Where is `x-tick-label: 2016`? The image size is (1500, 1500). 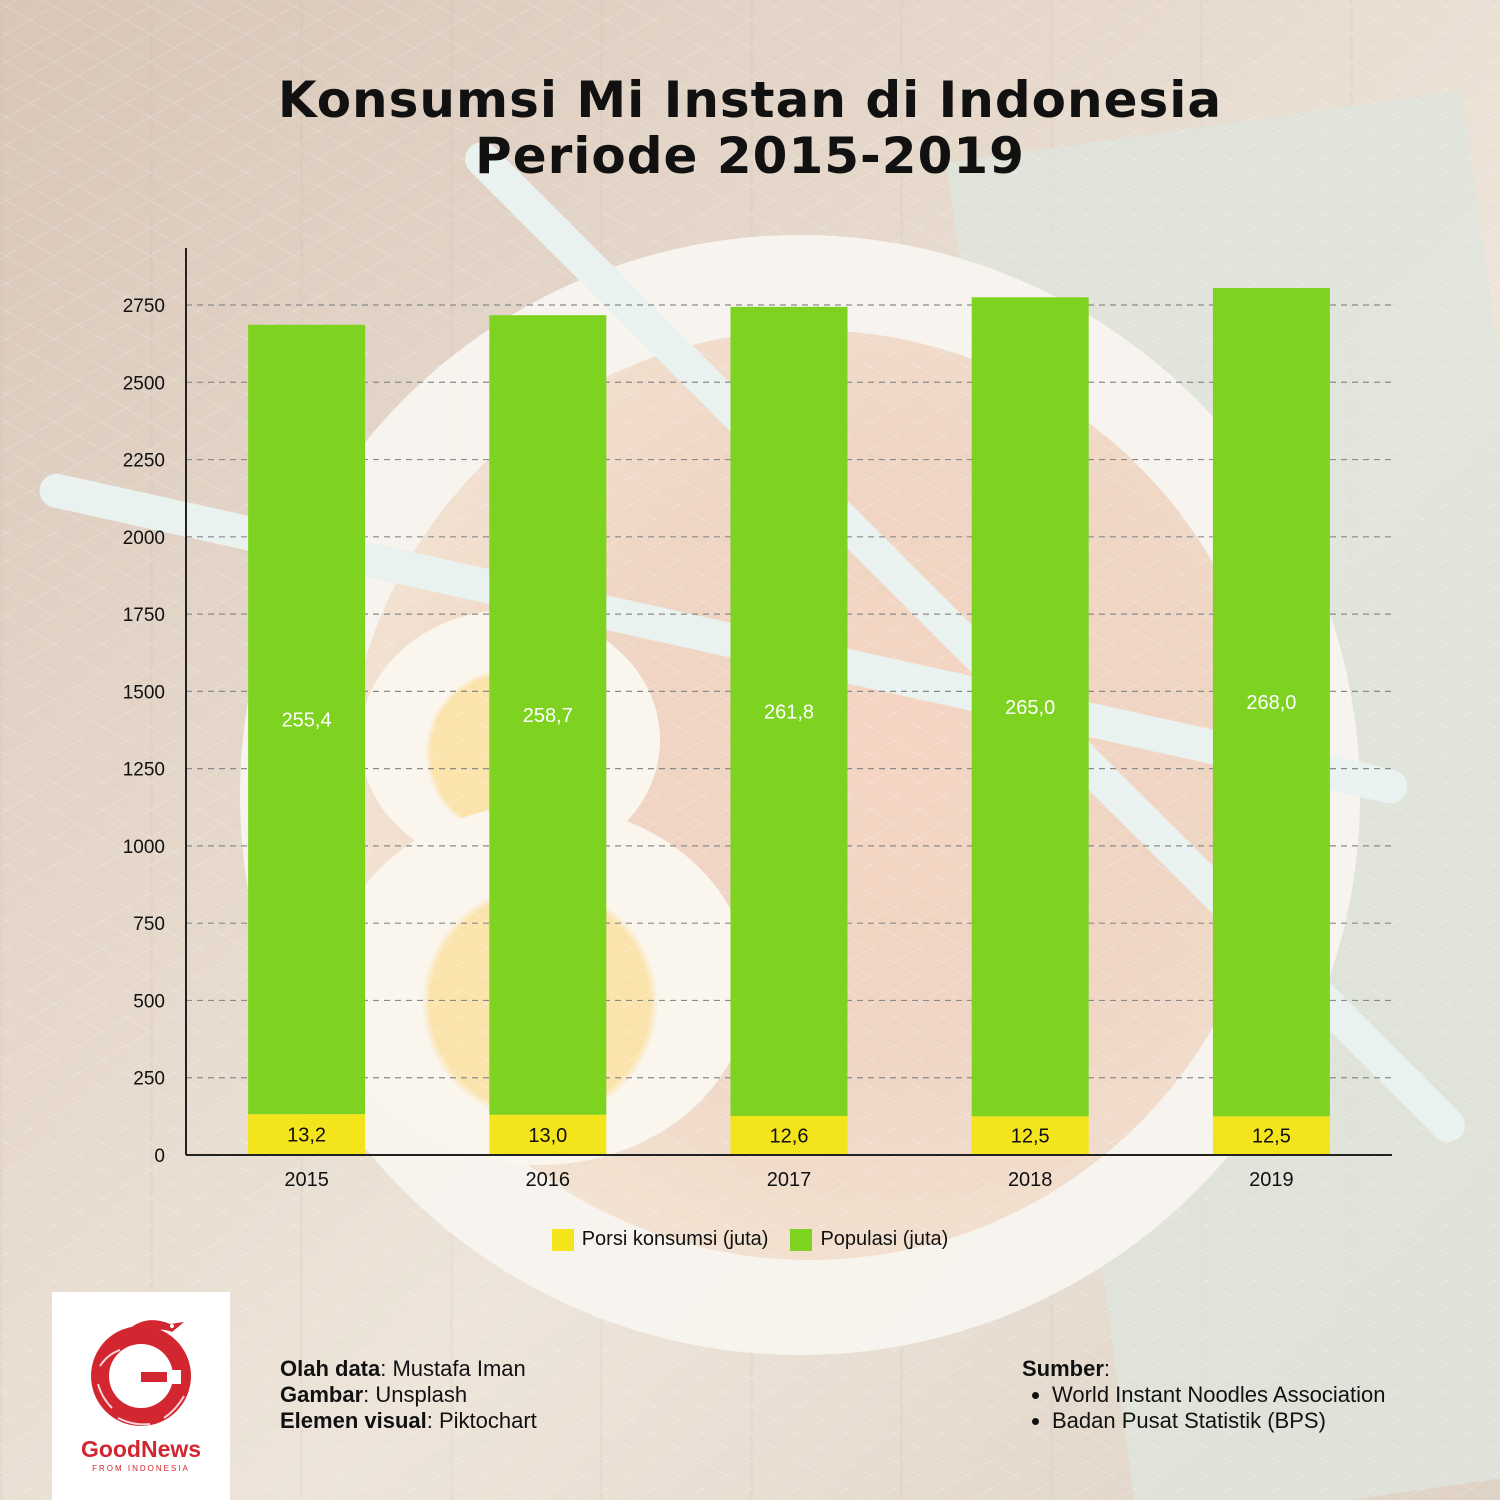
x-tick-label: 2016 is located at coordinates (548, 1180).